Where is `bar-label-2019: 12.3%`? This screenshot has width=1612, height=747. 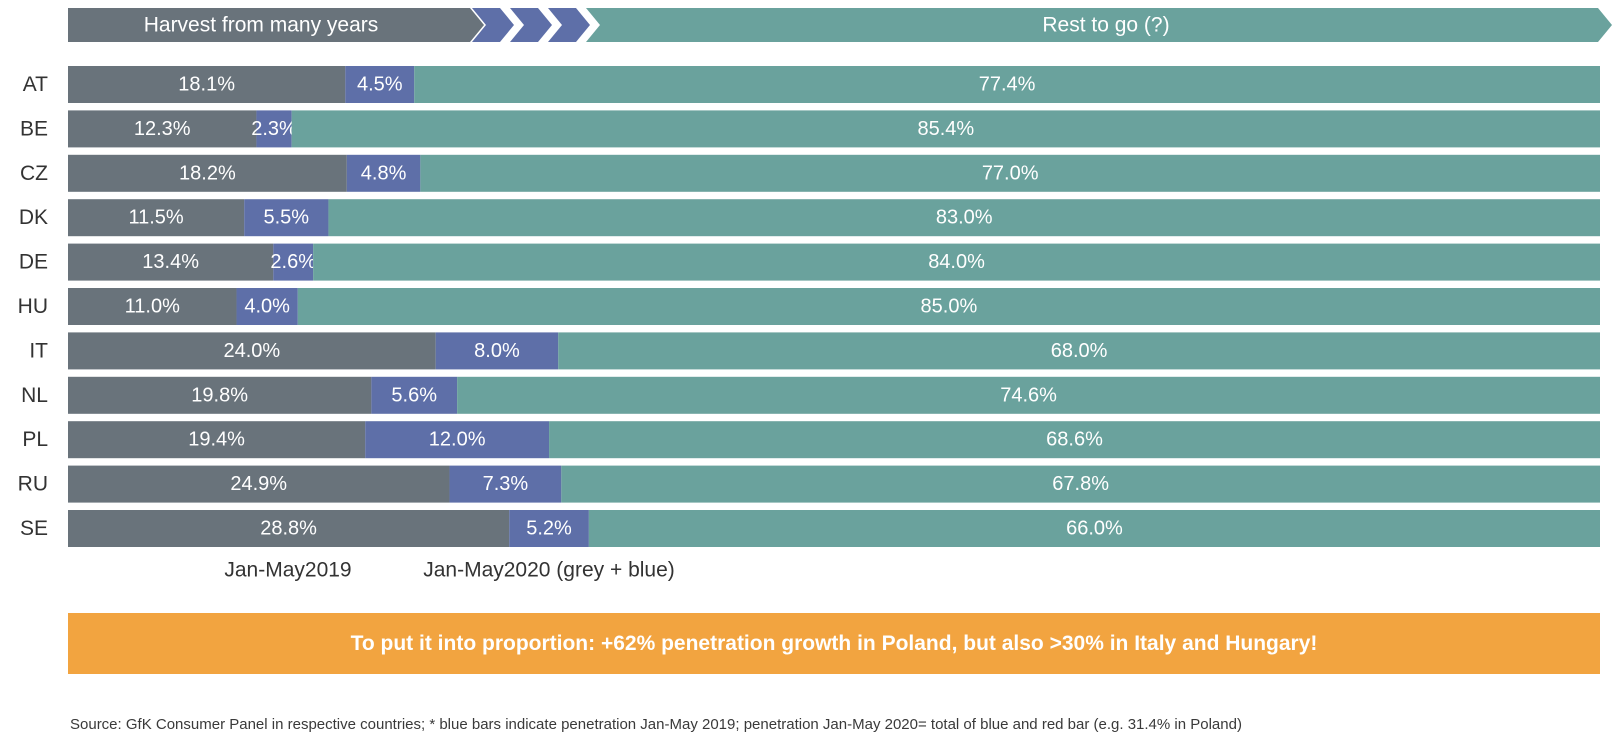
bar-label-2019: 12.3% is located at coordinates (162, 129).